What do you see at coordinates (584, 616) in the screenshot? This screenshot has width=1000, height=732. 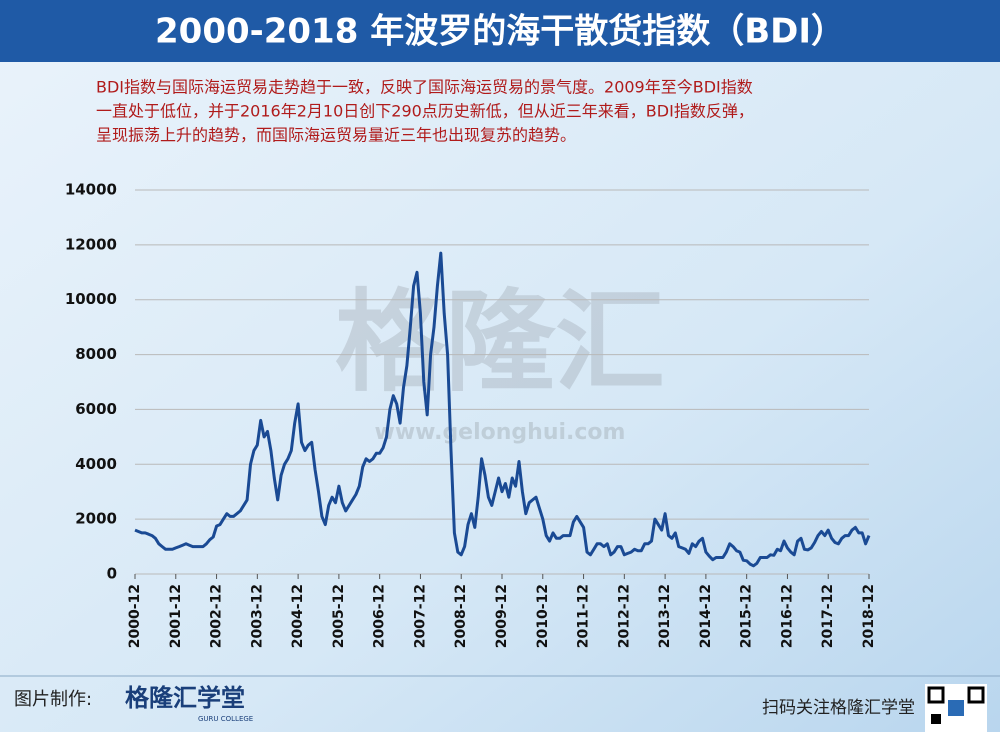 I see `x-tick-label: 2011-12` at bounding box center [584, 616].